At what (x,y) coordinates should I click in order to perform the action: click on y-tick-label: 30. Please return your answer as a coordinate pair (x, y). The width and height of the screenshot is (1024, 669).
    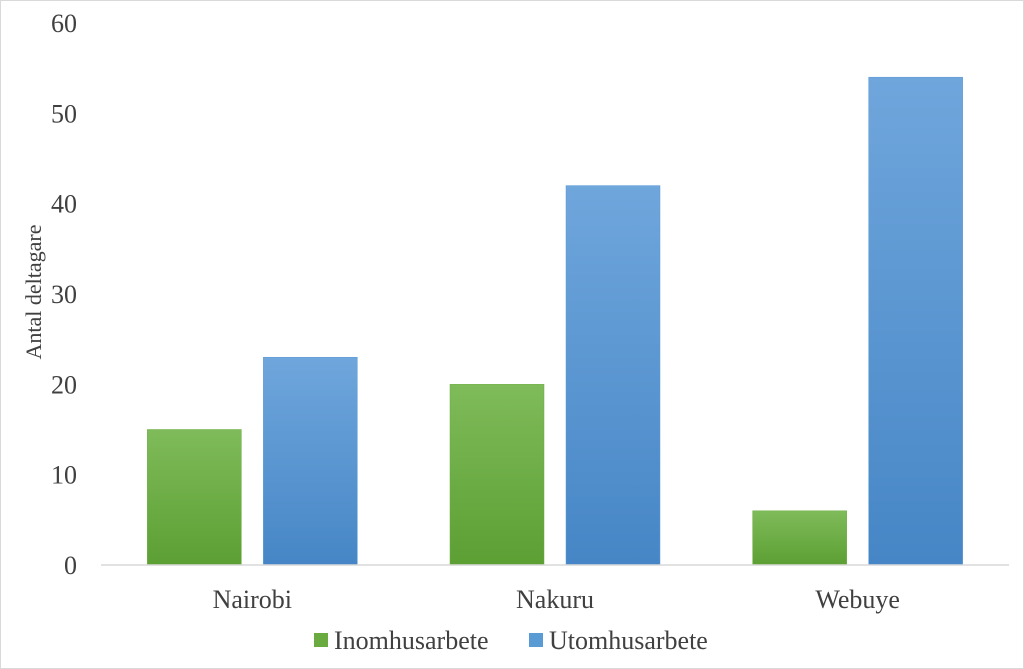
    Looking at the image, I should click on (64, 294).